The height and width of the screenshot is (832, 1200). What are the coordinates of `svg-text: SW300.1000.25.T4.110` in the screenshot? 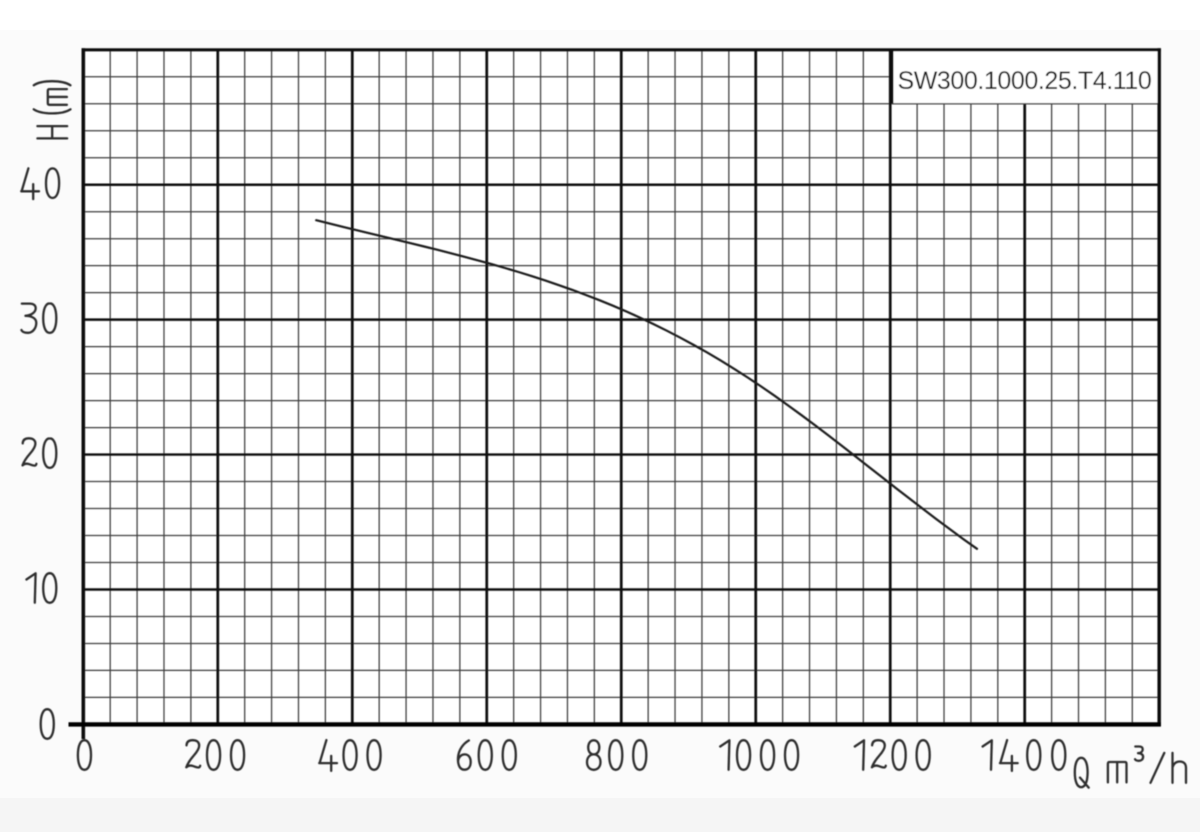 It's located at (1025, 81).